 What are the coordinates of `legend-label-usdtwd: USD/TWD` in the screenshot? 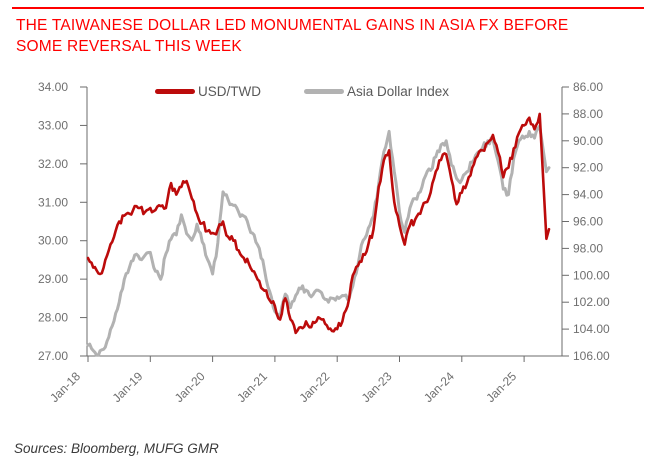 It's located at (229, 91).